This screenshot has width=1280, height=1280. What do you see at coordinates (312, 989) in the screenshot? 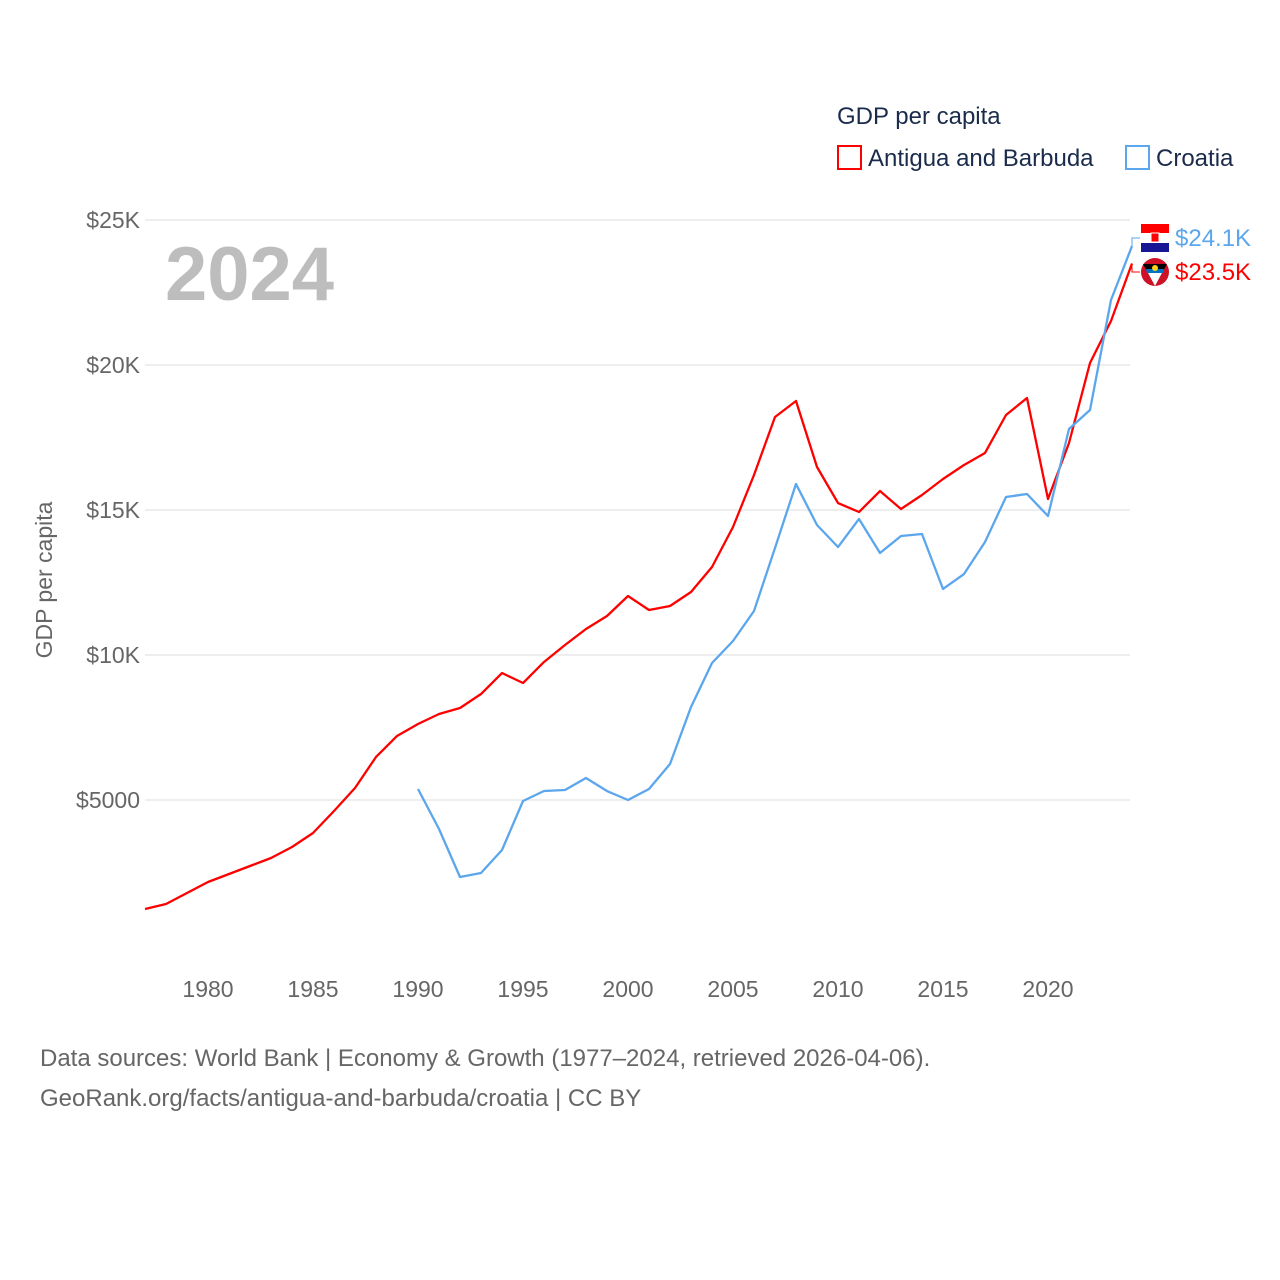
I see `x-tick-label: 1985` at bounding box center [312, 989].